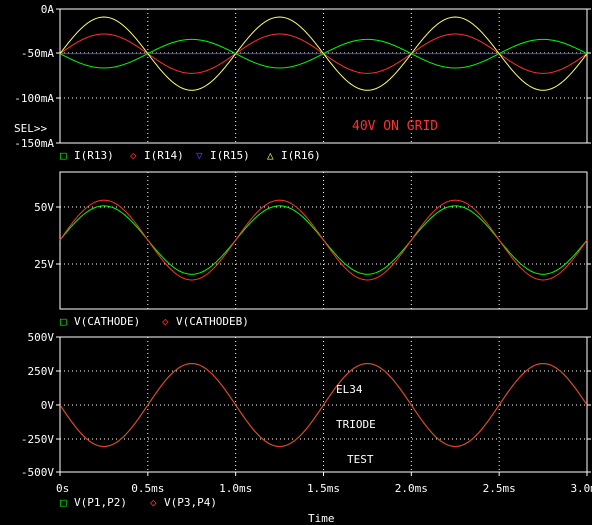 The image size is (592, 525). Describe the element at coordinates (34, 143) in the screenshot. I see `y-tick-label: -150mA` at that location.